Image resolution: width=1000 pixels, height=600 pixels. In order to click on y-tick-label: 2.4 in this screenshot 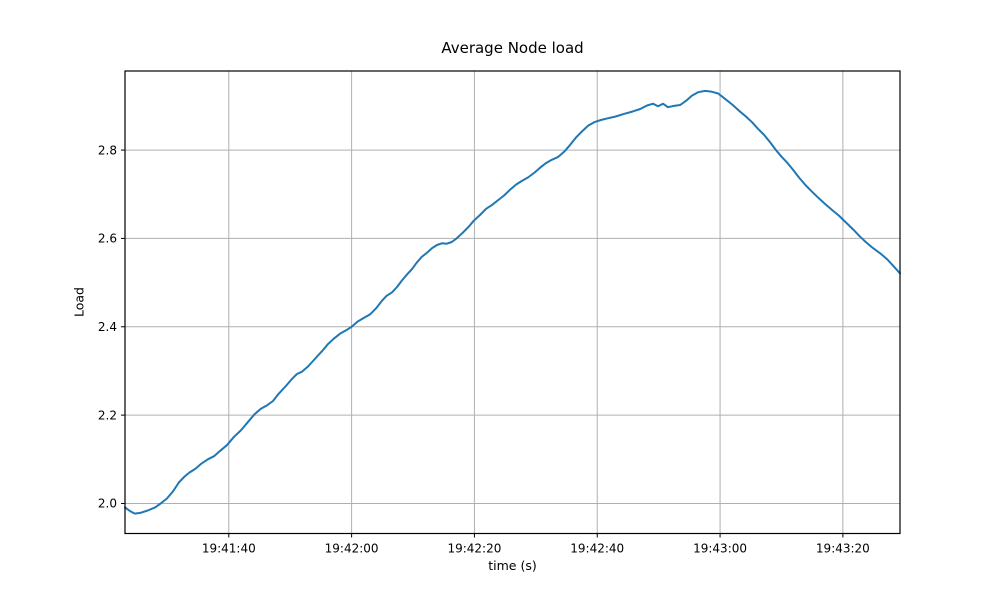, I will do `click(107, 327)`.